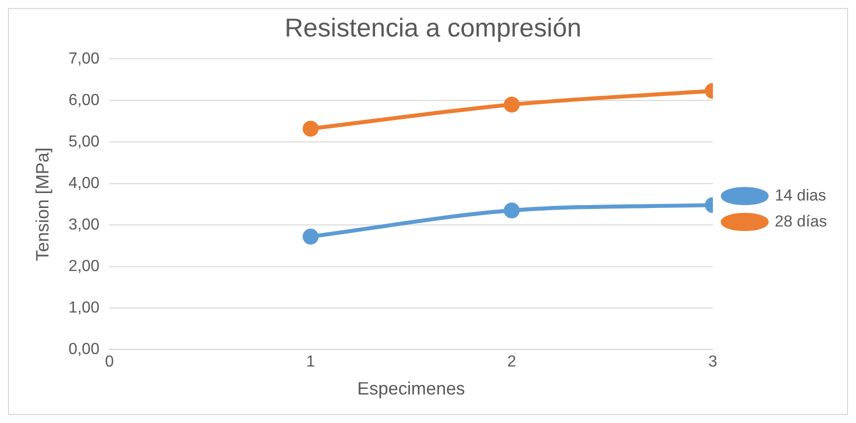  I want to click on y-tick-label: 7,00, so click(84, 59).